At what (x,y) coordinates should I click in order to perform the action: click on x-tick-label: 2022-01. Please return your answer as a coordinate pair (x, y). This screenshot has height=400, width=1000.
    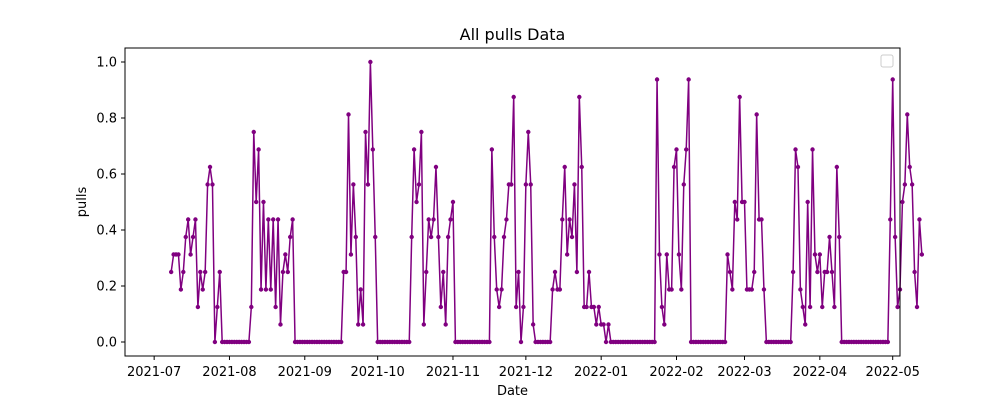
    Looking at the image, I should click on (601, 372).